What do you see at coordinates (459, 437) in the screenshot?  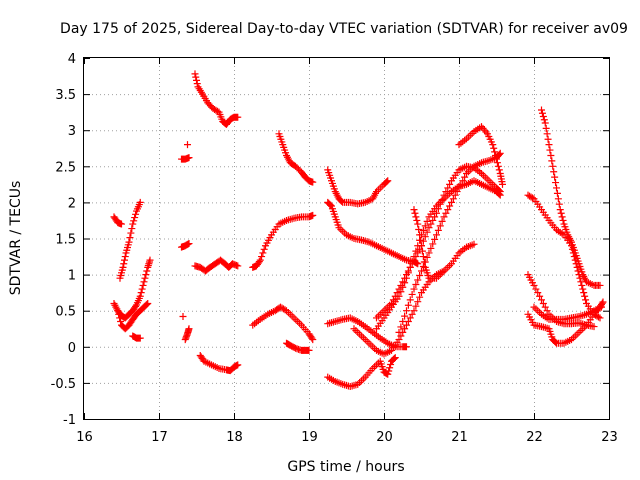 I see `x-tick-label: 21` at bounding box center [459, 437].